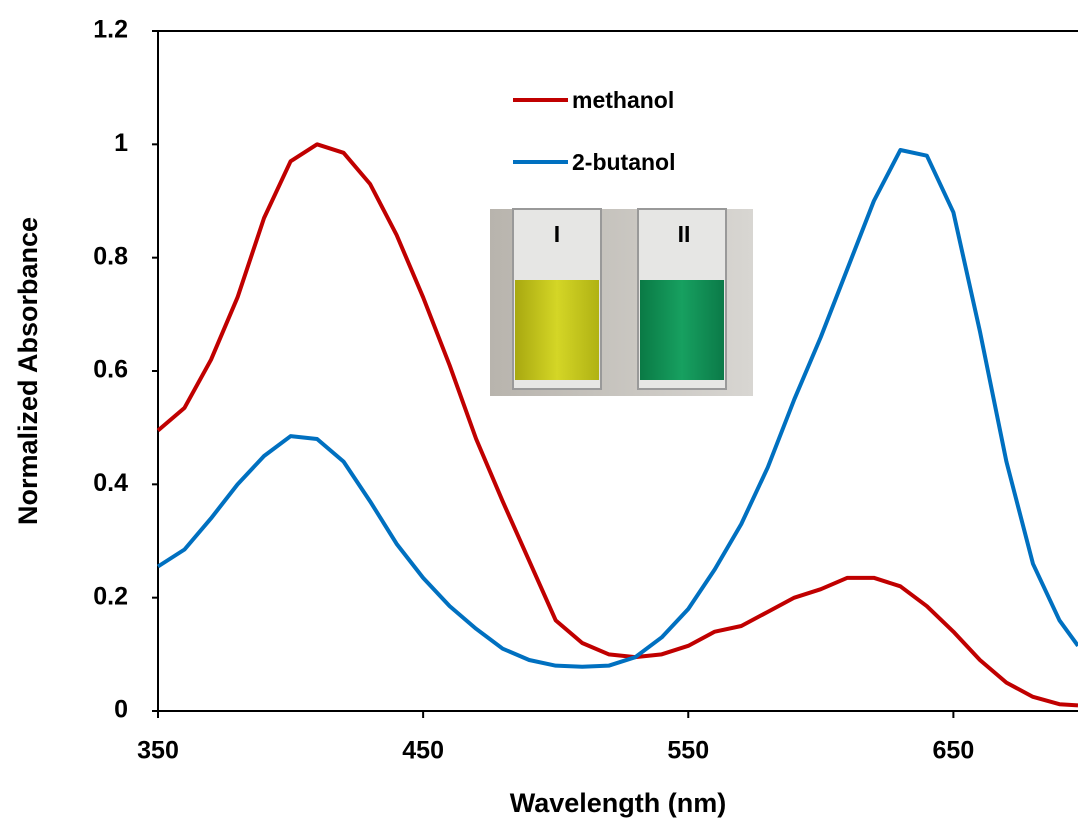 This screenshot has width=1078, height=832. Describe the element at coordinates (110, 30) in the screenshot. I see `y-tick-label: 1.2` at that location.